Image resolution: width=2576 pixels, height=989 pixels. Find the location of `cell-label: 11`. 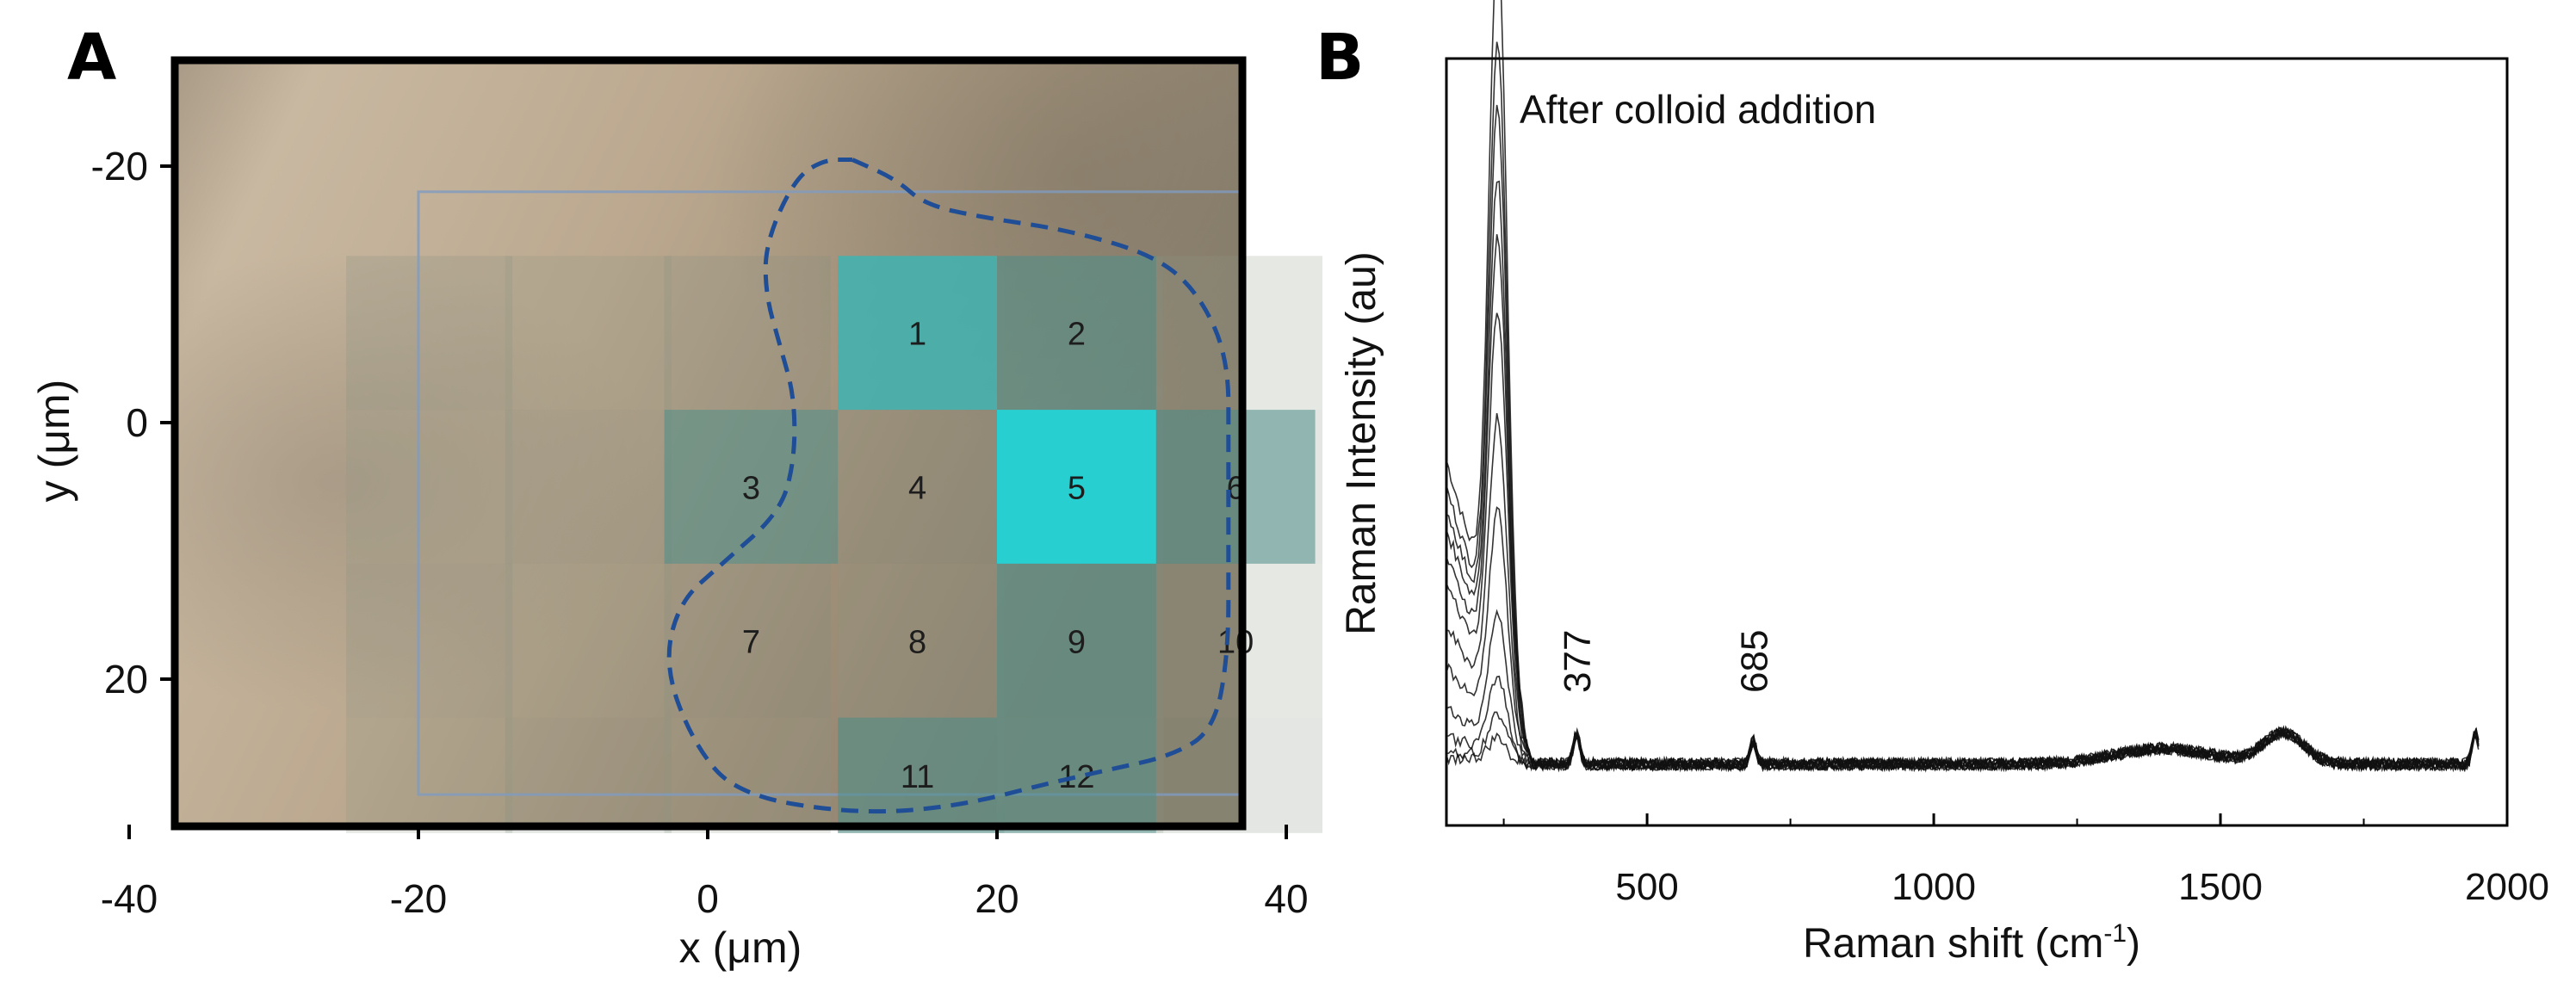

cell-label: 11 is located at coordinates (917, 777).